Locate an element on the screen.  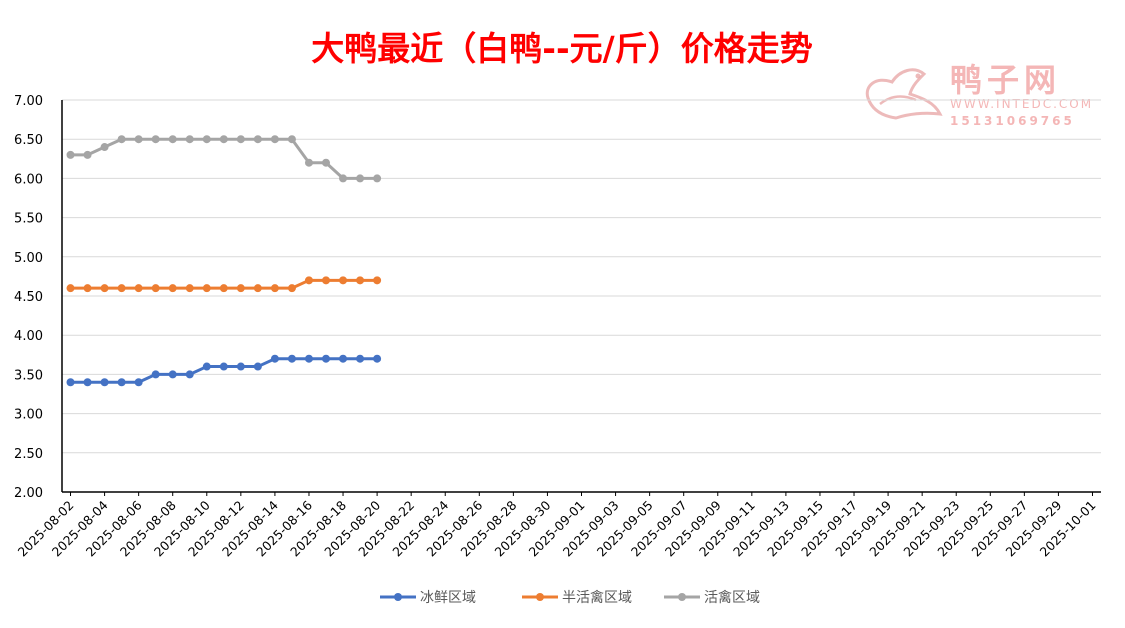
y-tick-label: 3.50 is located at coordinates (28, 375).